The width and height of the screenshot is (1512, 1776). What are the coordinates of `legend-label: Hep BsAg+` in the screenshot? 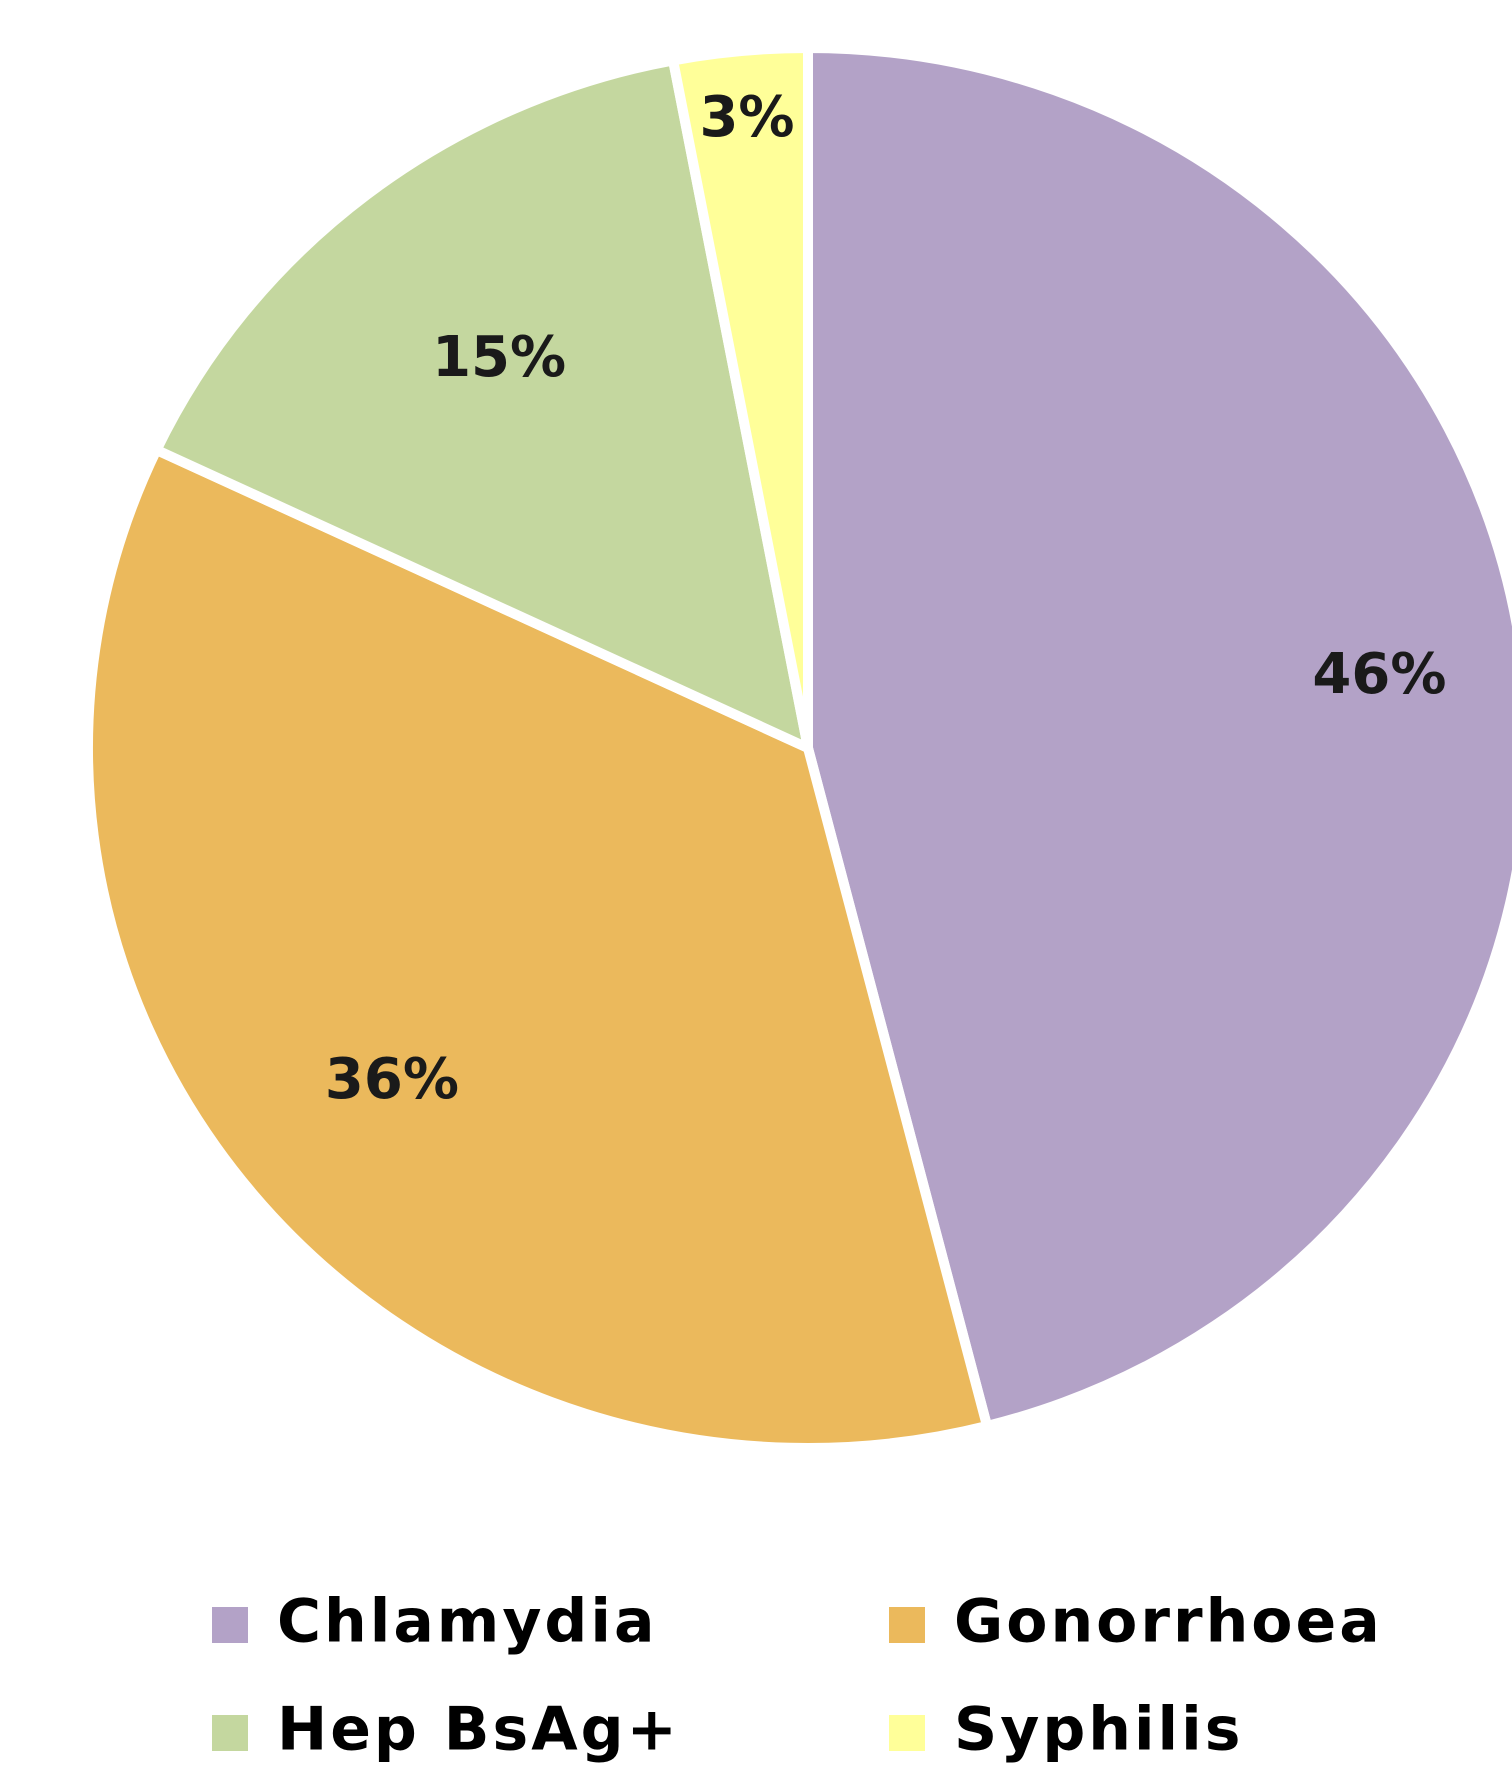 It's located at (478, 1730).